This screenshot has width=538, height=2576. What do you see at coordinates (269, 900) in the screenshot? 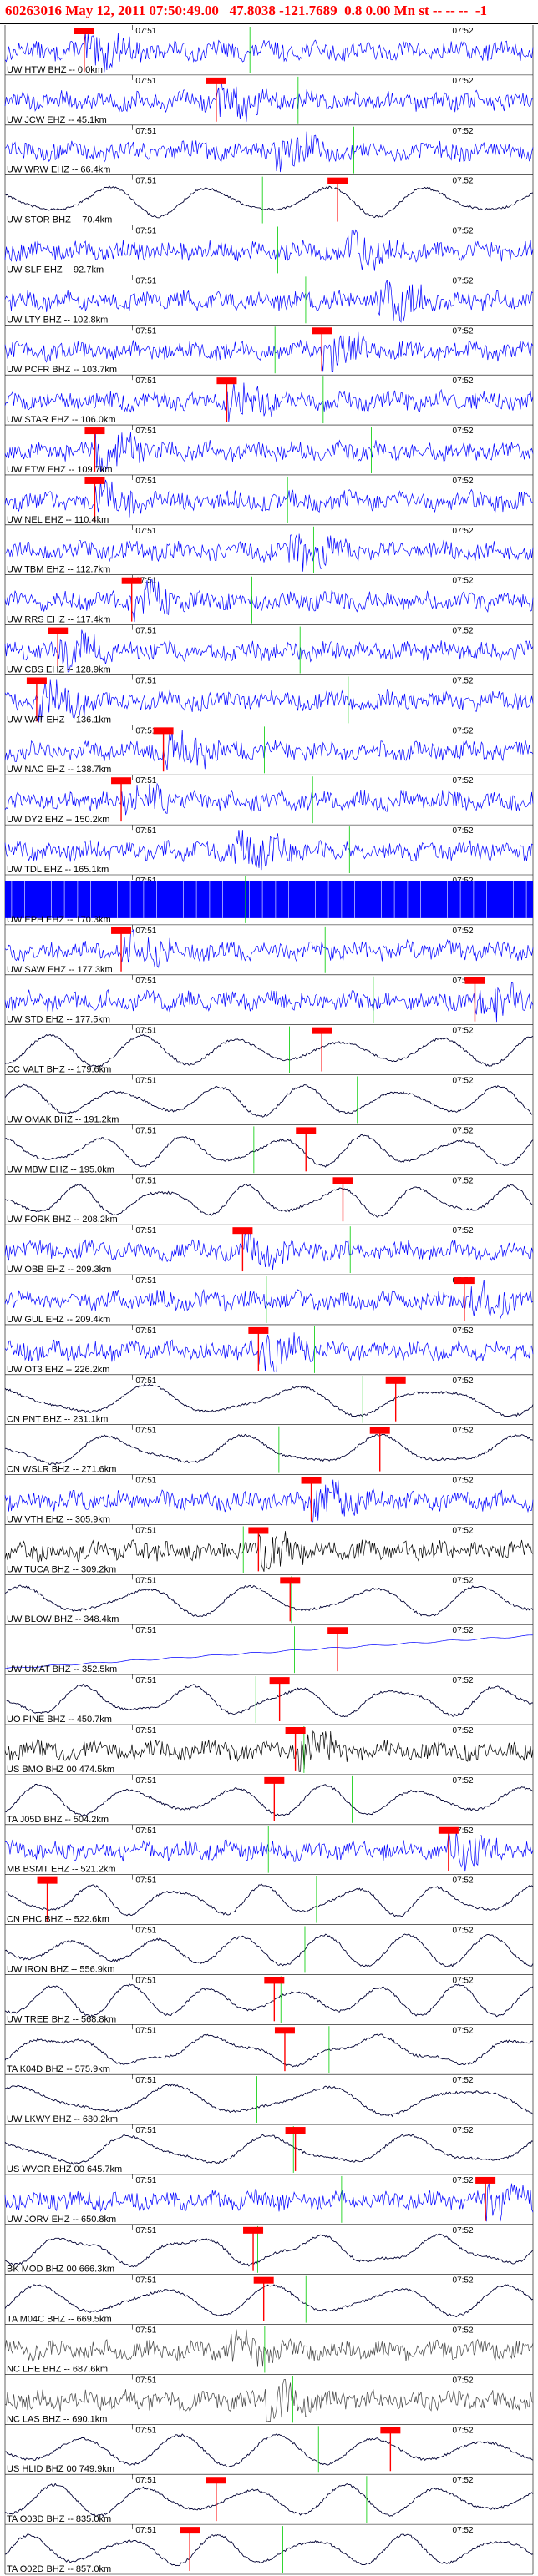
I see `trace-row: 07:51 07:52 UW EPH EHZ -- 170.3km` at bounding box center [269, 900].